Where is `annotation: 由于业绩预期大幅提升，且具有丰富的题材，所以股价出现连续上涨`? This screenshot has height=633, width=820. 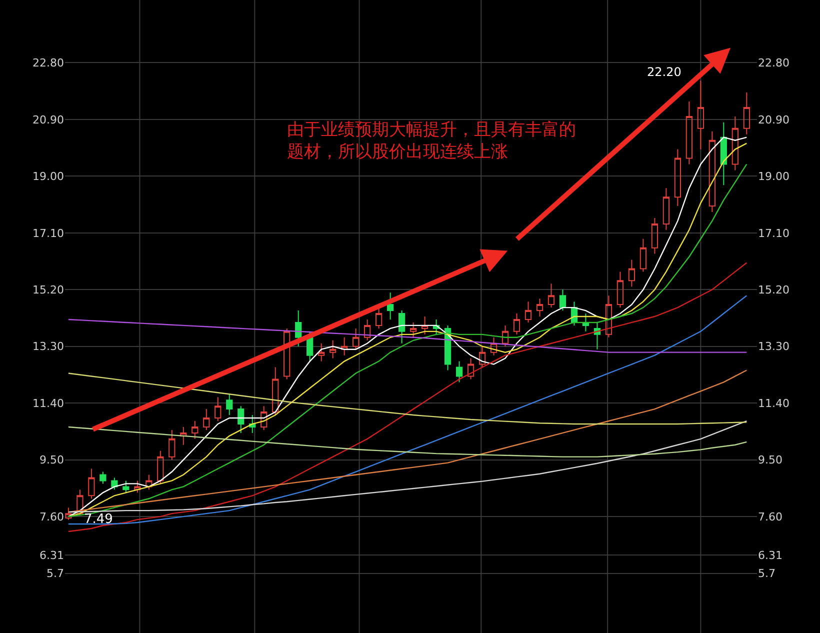 annotation: 由于业绩预期大幅提升，且具有丰富的题材，所以股价出现连续上涨 is located at coordinates (431, 141).